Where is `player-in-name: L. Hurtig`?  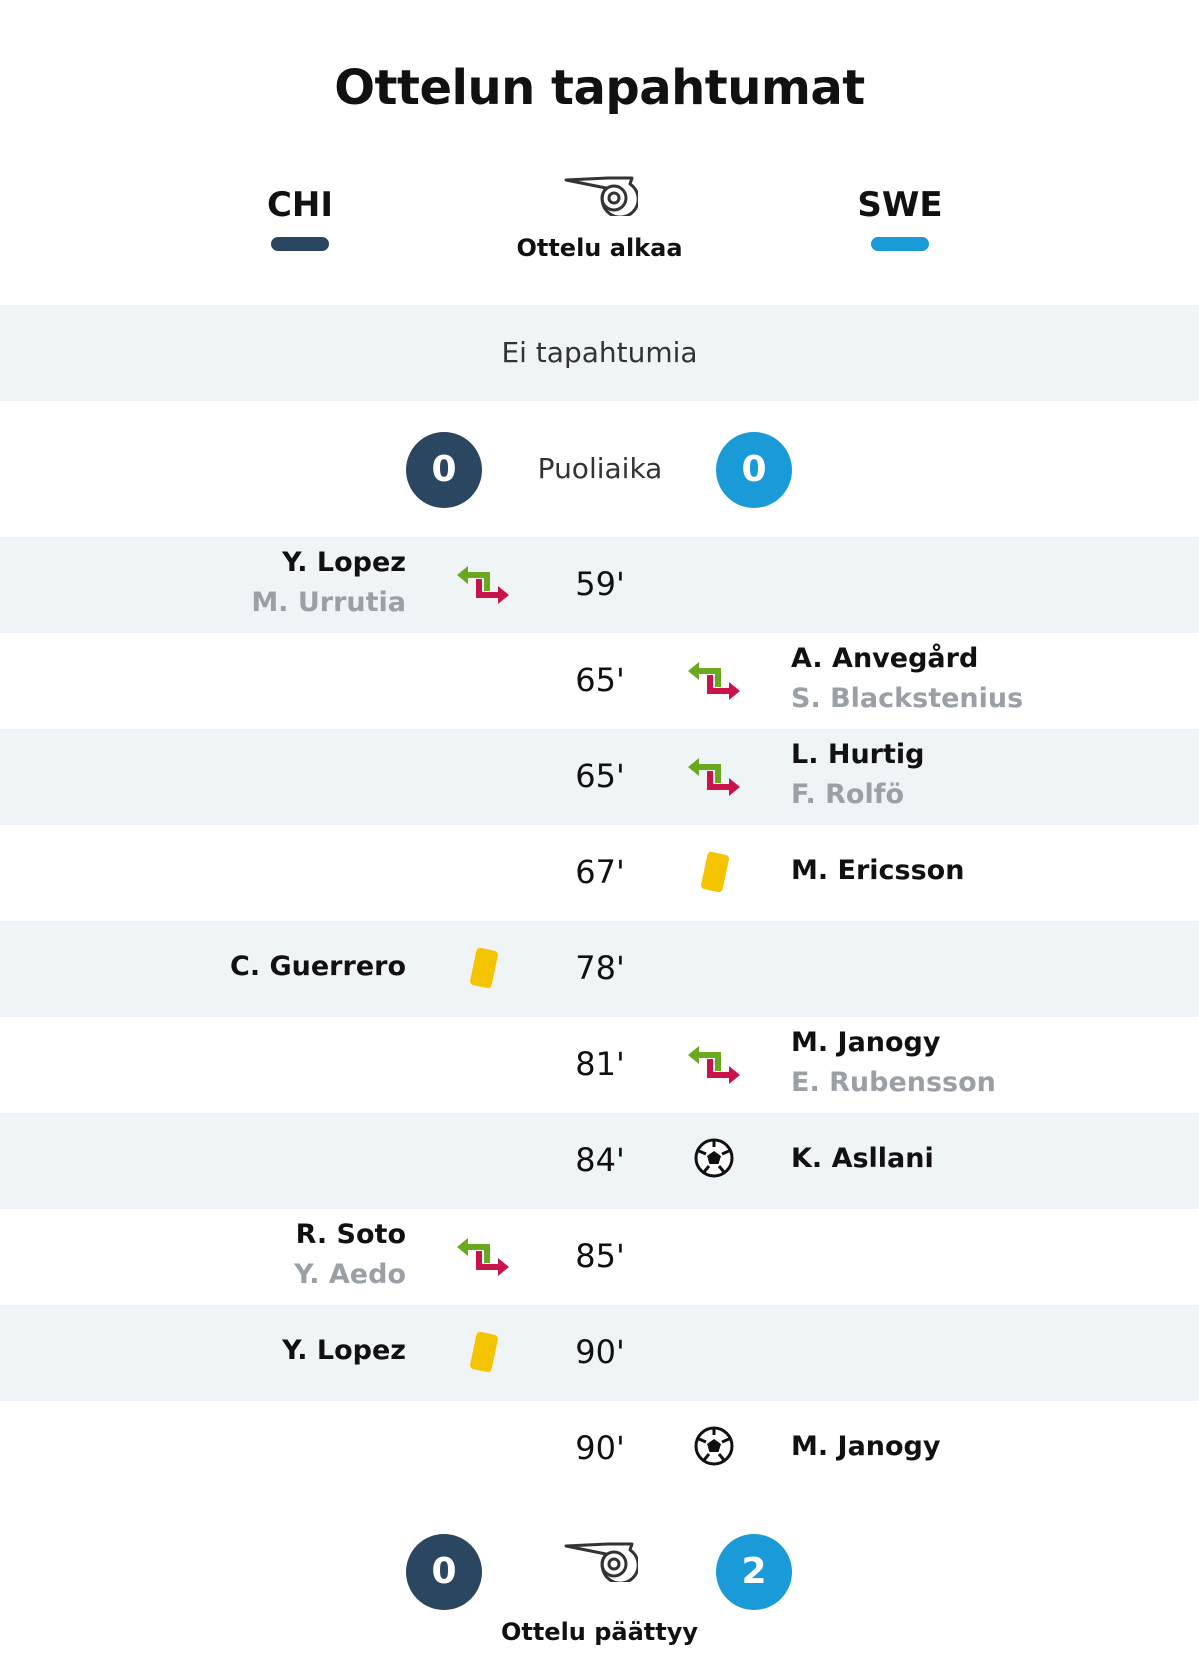 player-in-name: L. Hurtig is located at coordinates (858, 754).